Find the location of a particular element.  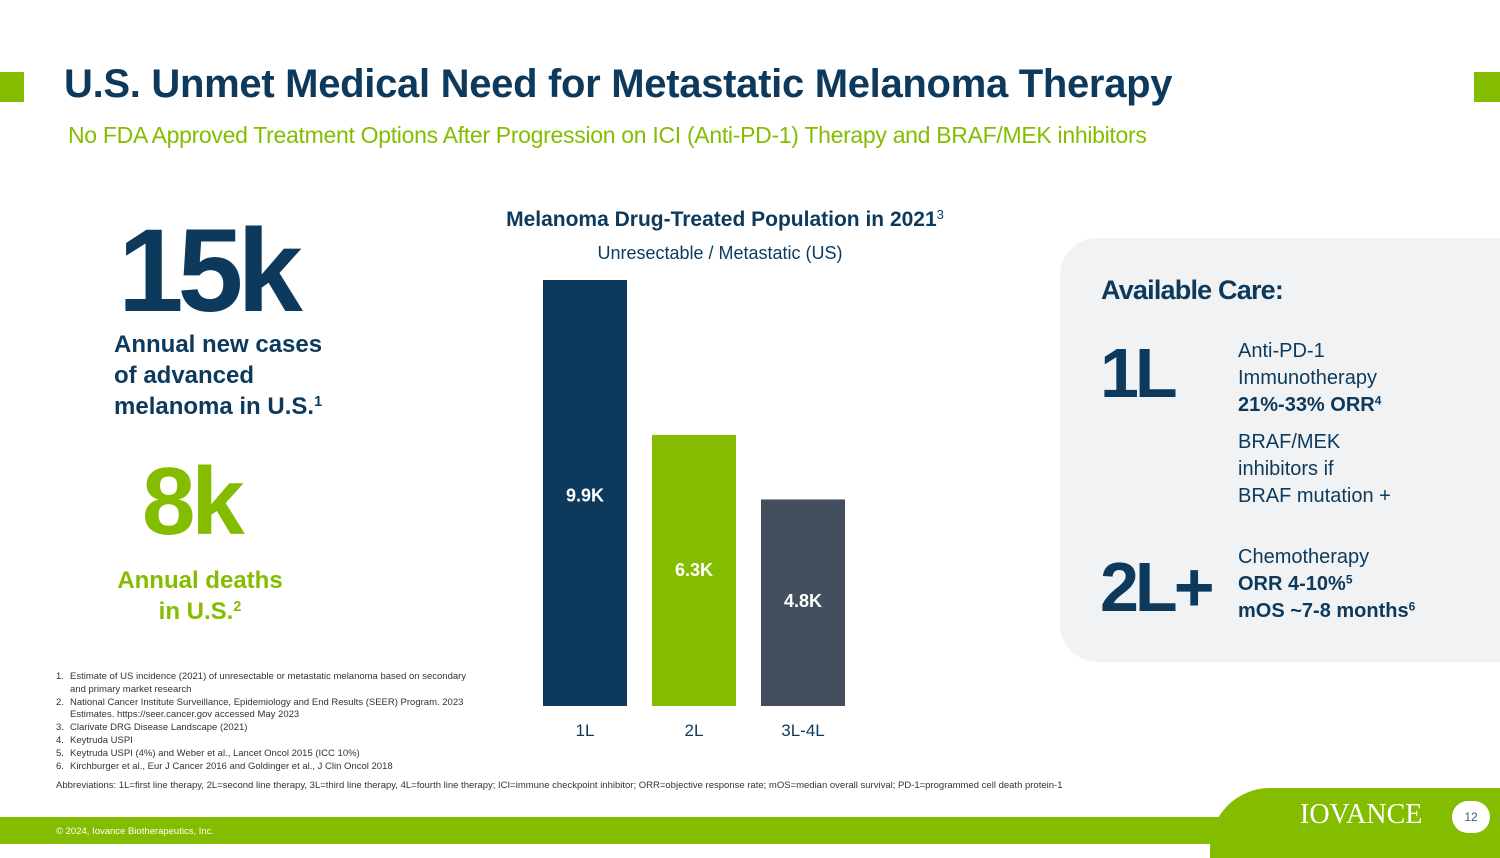

new-cases-line: melanoma in U.S.1 is located at coordinates (218, 406).